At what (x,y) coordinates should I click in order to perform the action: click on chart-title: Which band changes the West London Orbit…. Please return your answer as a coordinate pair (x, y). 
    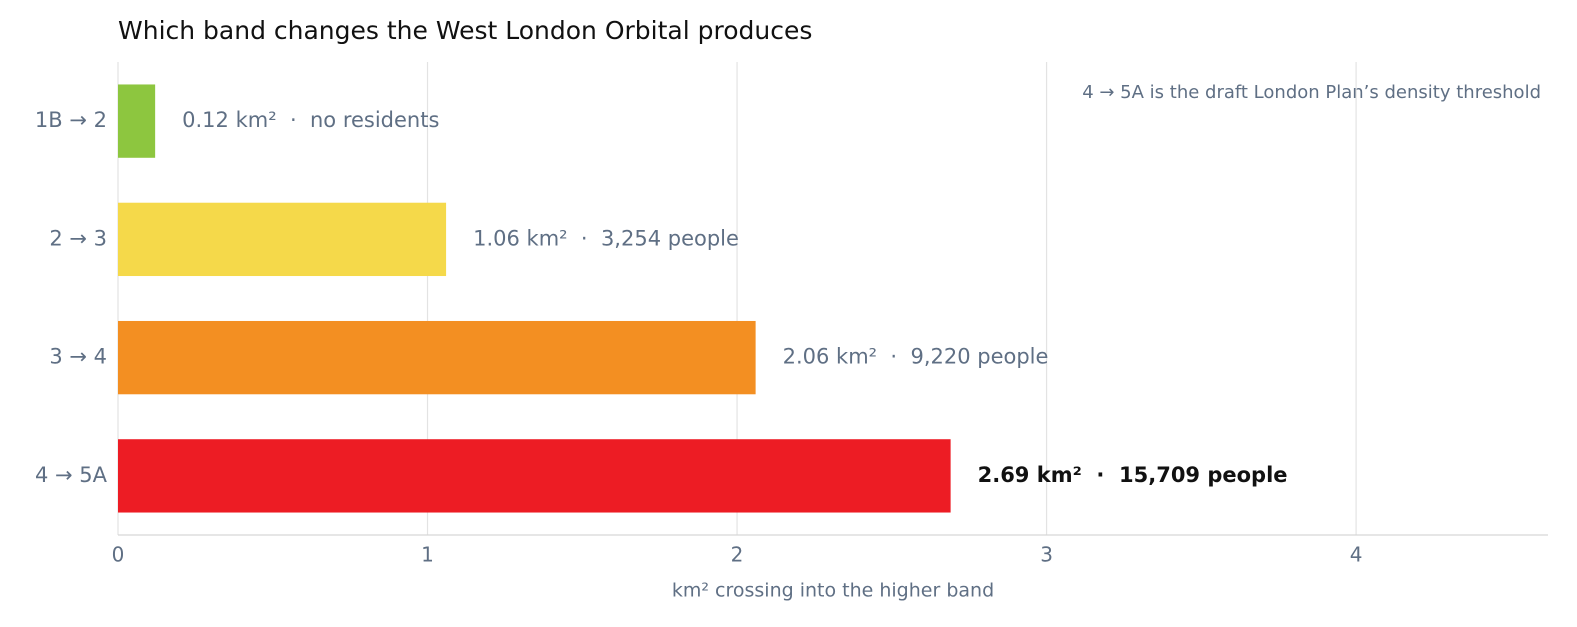
    Looking at the image, I should click on (465, 30).